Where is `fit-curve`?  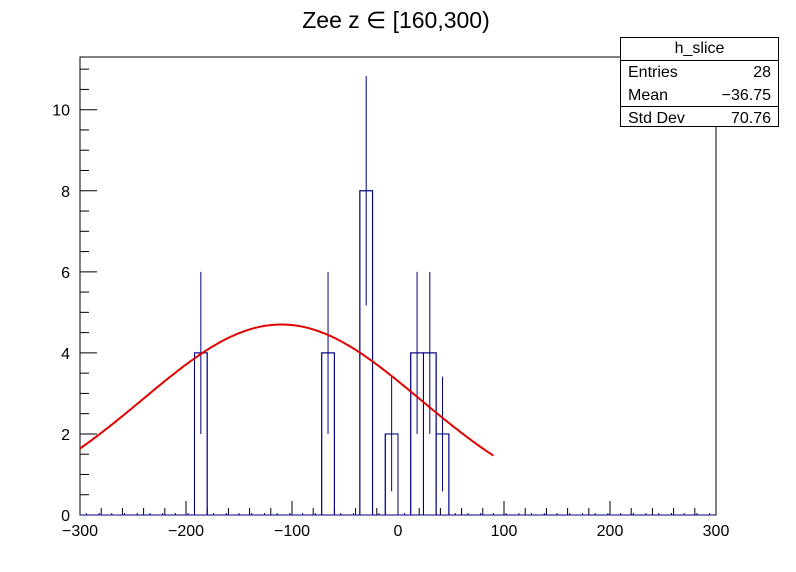
fit-curve is located at coordinates (286, 390).